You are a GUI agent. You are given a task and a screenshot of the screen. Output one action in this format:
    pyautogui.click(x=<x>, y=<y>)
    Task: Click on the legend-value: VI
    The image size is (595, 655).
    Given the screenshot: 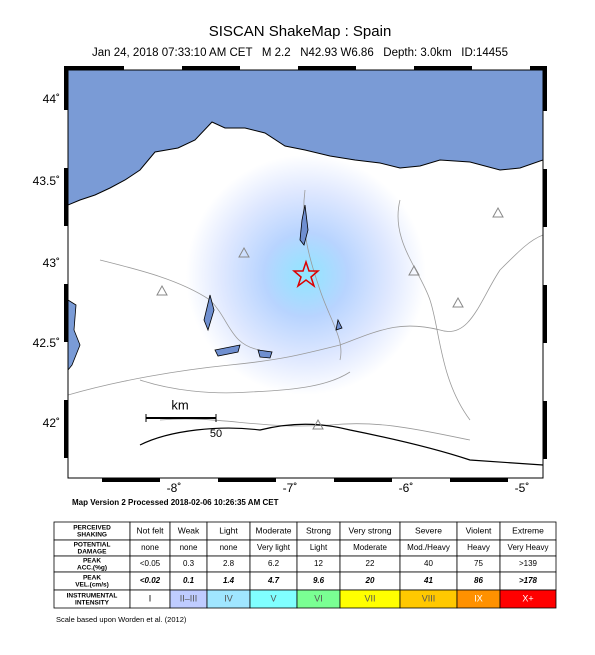 What is the action you would take?
    pyautogui.click(x=318, y=598)
    